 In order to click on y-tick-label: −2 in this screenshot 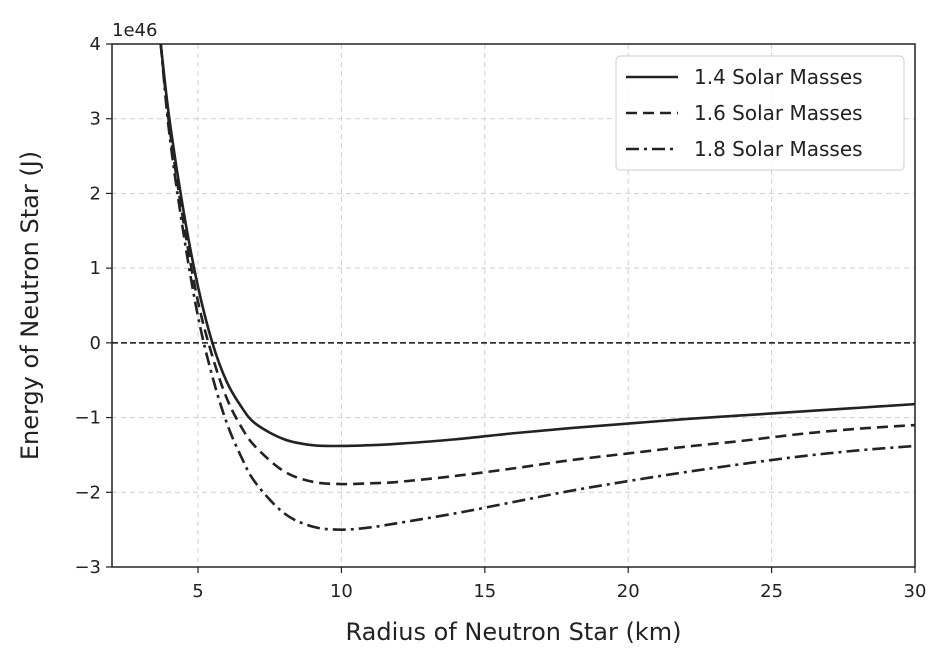, I will do `click(87, 492)`.